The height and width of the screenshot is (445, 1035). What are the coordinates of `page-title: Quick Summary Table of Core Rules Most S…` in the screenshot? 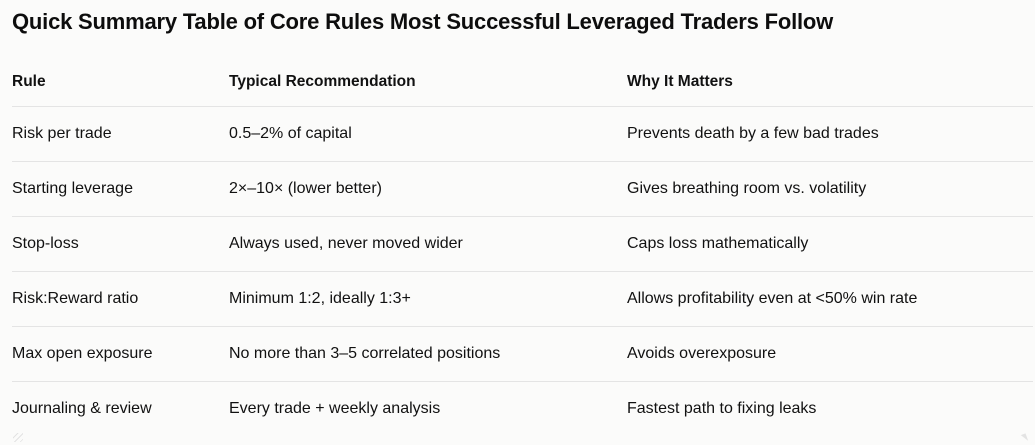 It's located at (423, 21).